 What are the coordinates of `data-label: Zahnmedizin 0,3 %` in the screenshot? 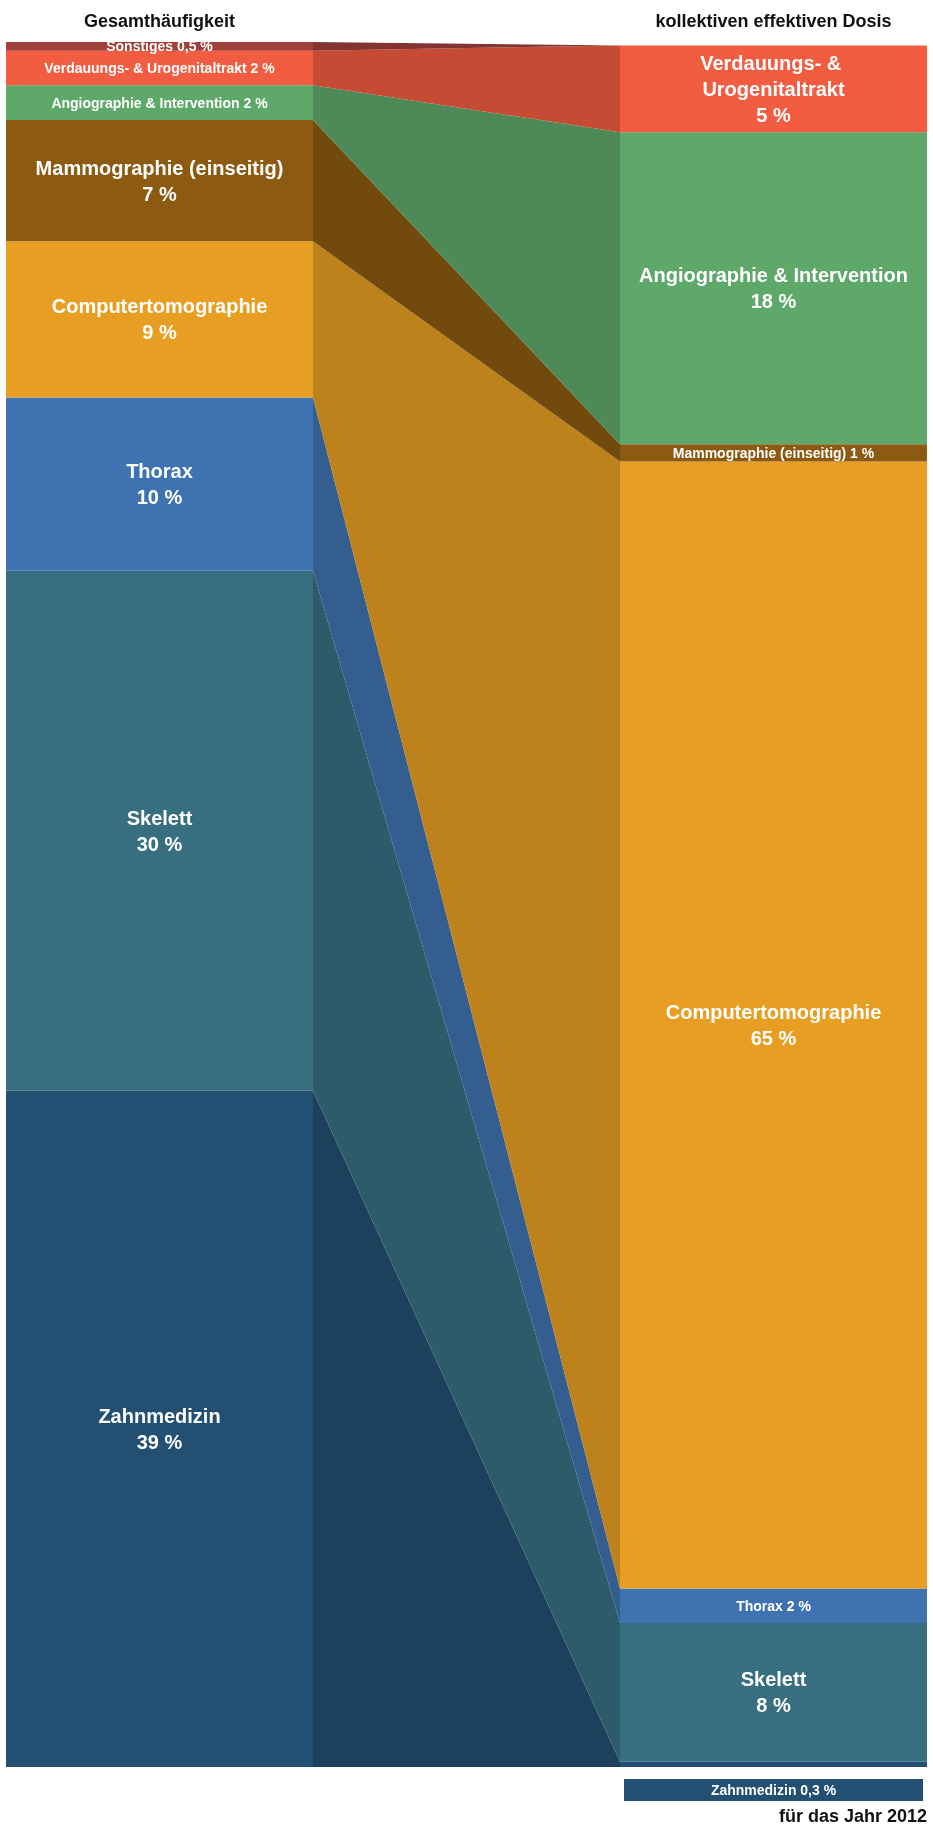 It's located at (773, 1790).